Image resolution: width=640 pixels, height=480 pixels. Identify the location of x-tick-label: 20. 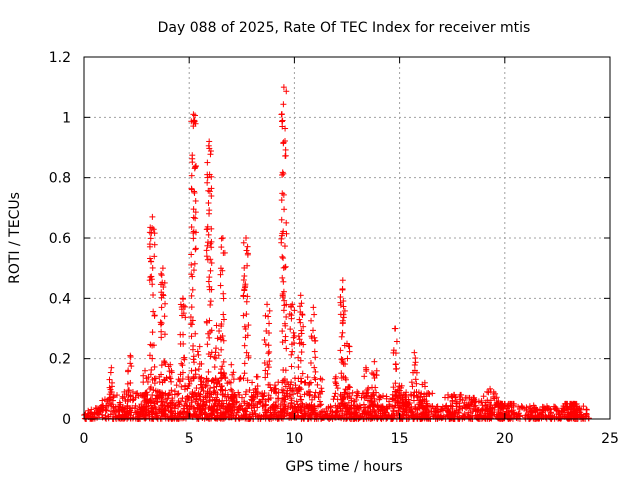
(505, 439).